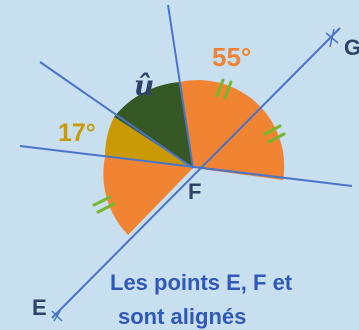 The image size is (359, 330). Describe the element at coordinates (148, 196) in the screenshot. I see `angle-sector-opposite` at that location.